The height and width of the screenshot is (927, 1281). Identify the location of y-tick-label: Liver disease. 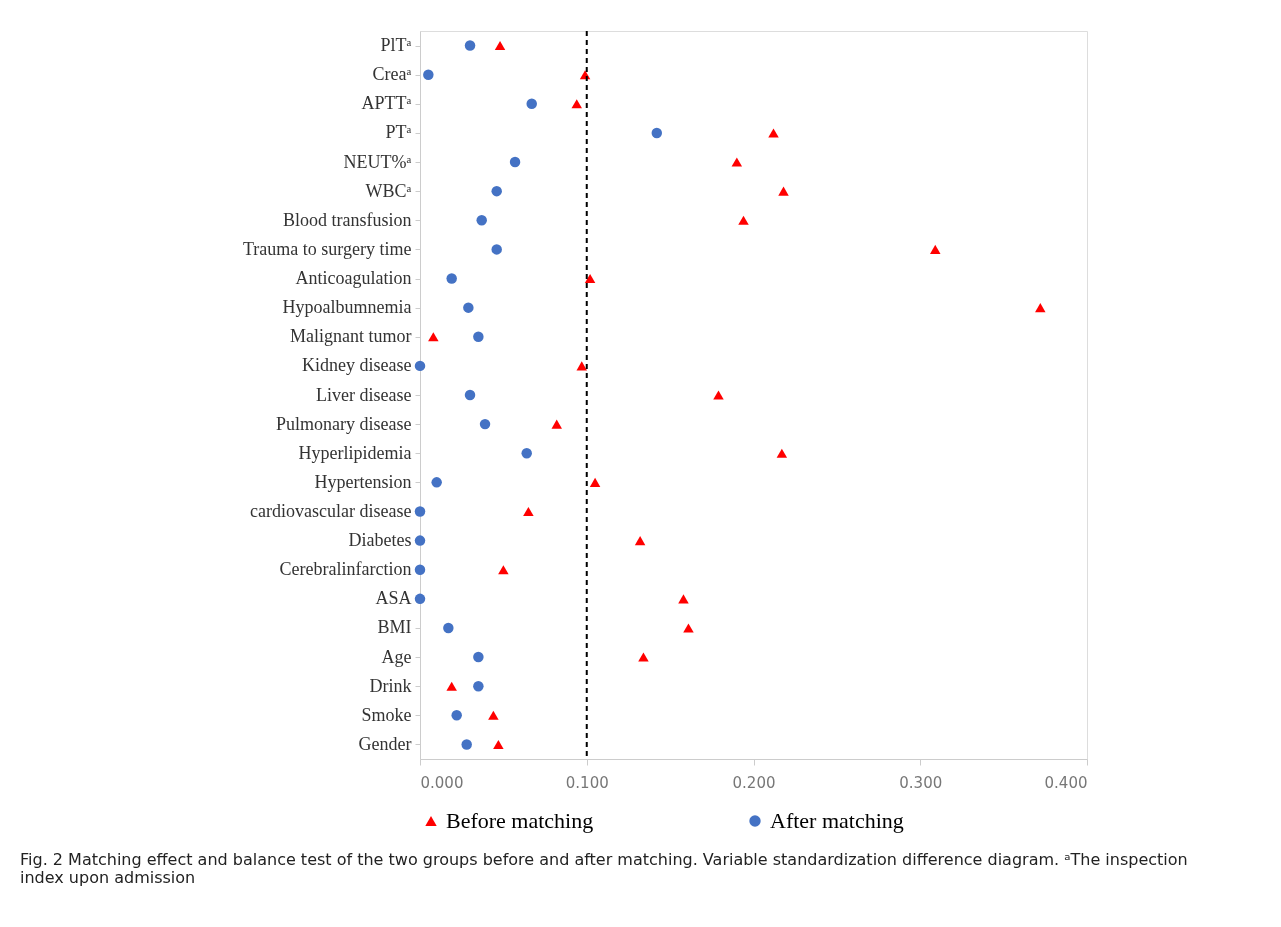
(364, 394).